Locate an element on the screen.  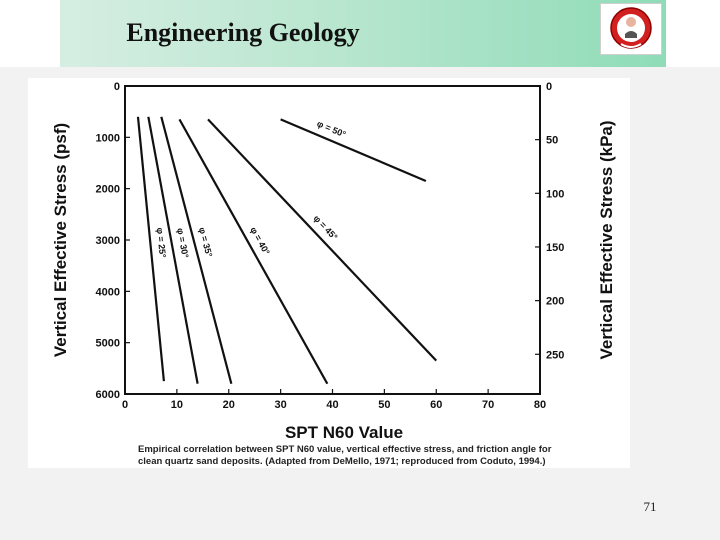
phi-label-4: φ = 40° is located at coordinates (260, 241).